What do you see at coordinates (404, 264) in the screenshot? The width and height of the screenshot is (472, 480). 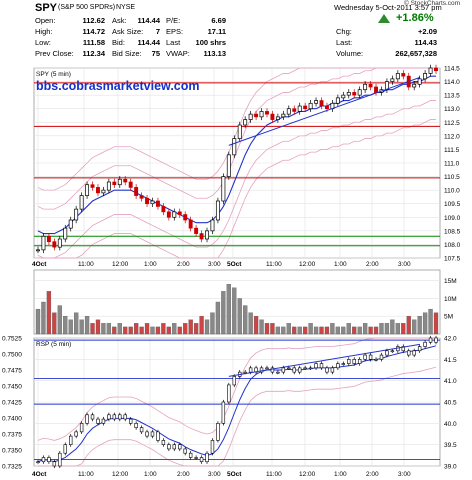 I see `price-x-tick-label: 3:00` at bounding box center [404, 264].